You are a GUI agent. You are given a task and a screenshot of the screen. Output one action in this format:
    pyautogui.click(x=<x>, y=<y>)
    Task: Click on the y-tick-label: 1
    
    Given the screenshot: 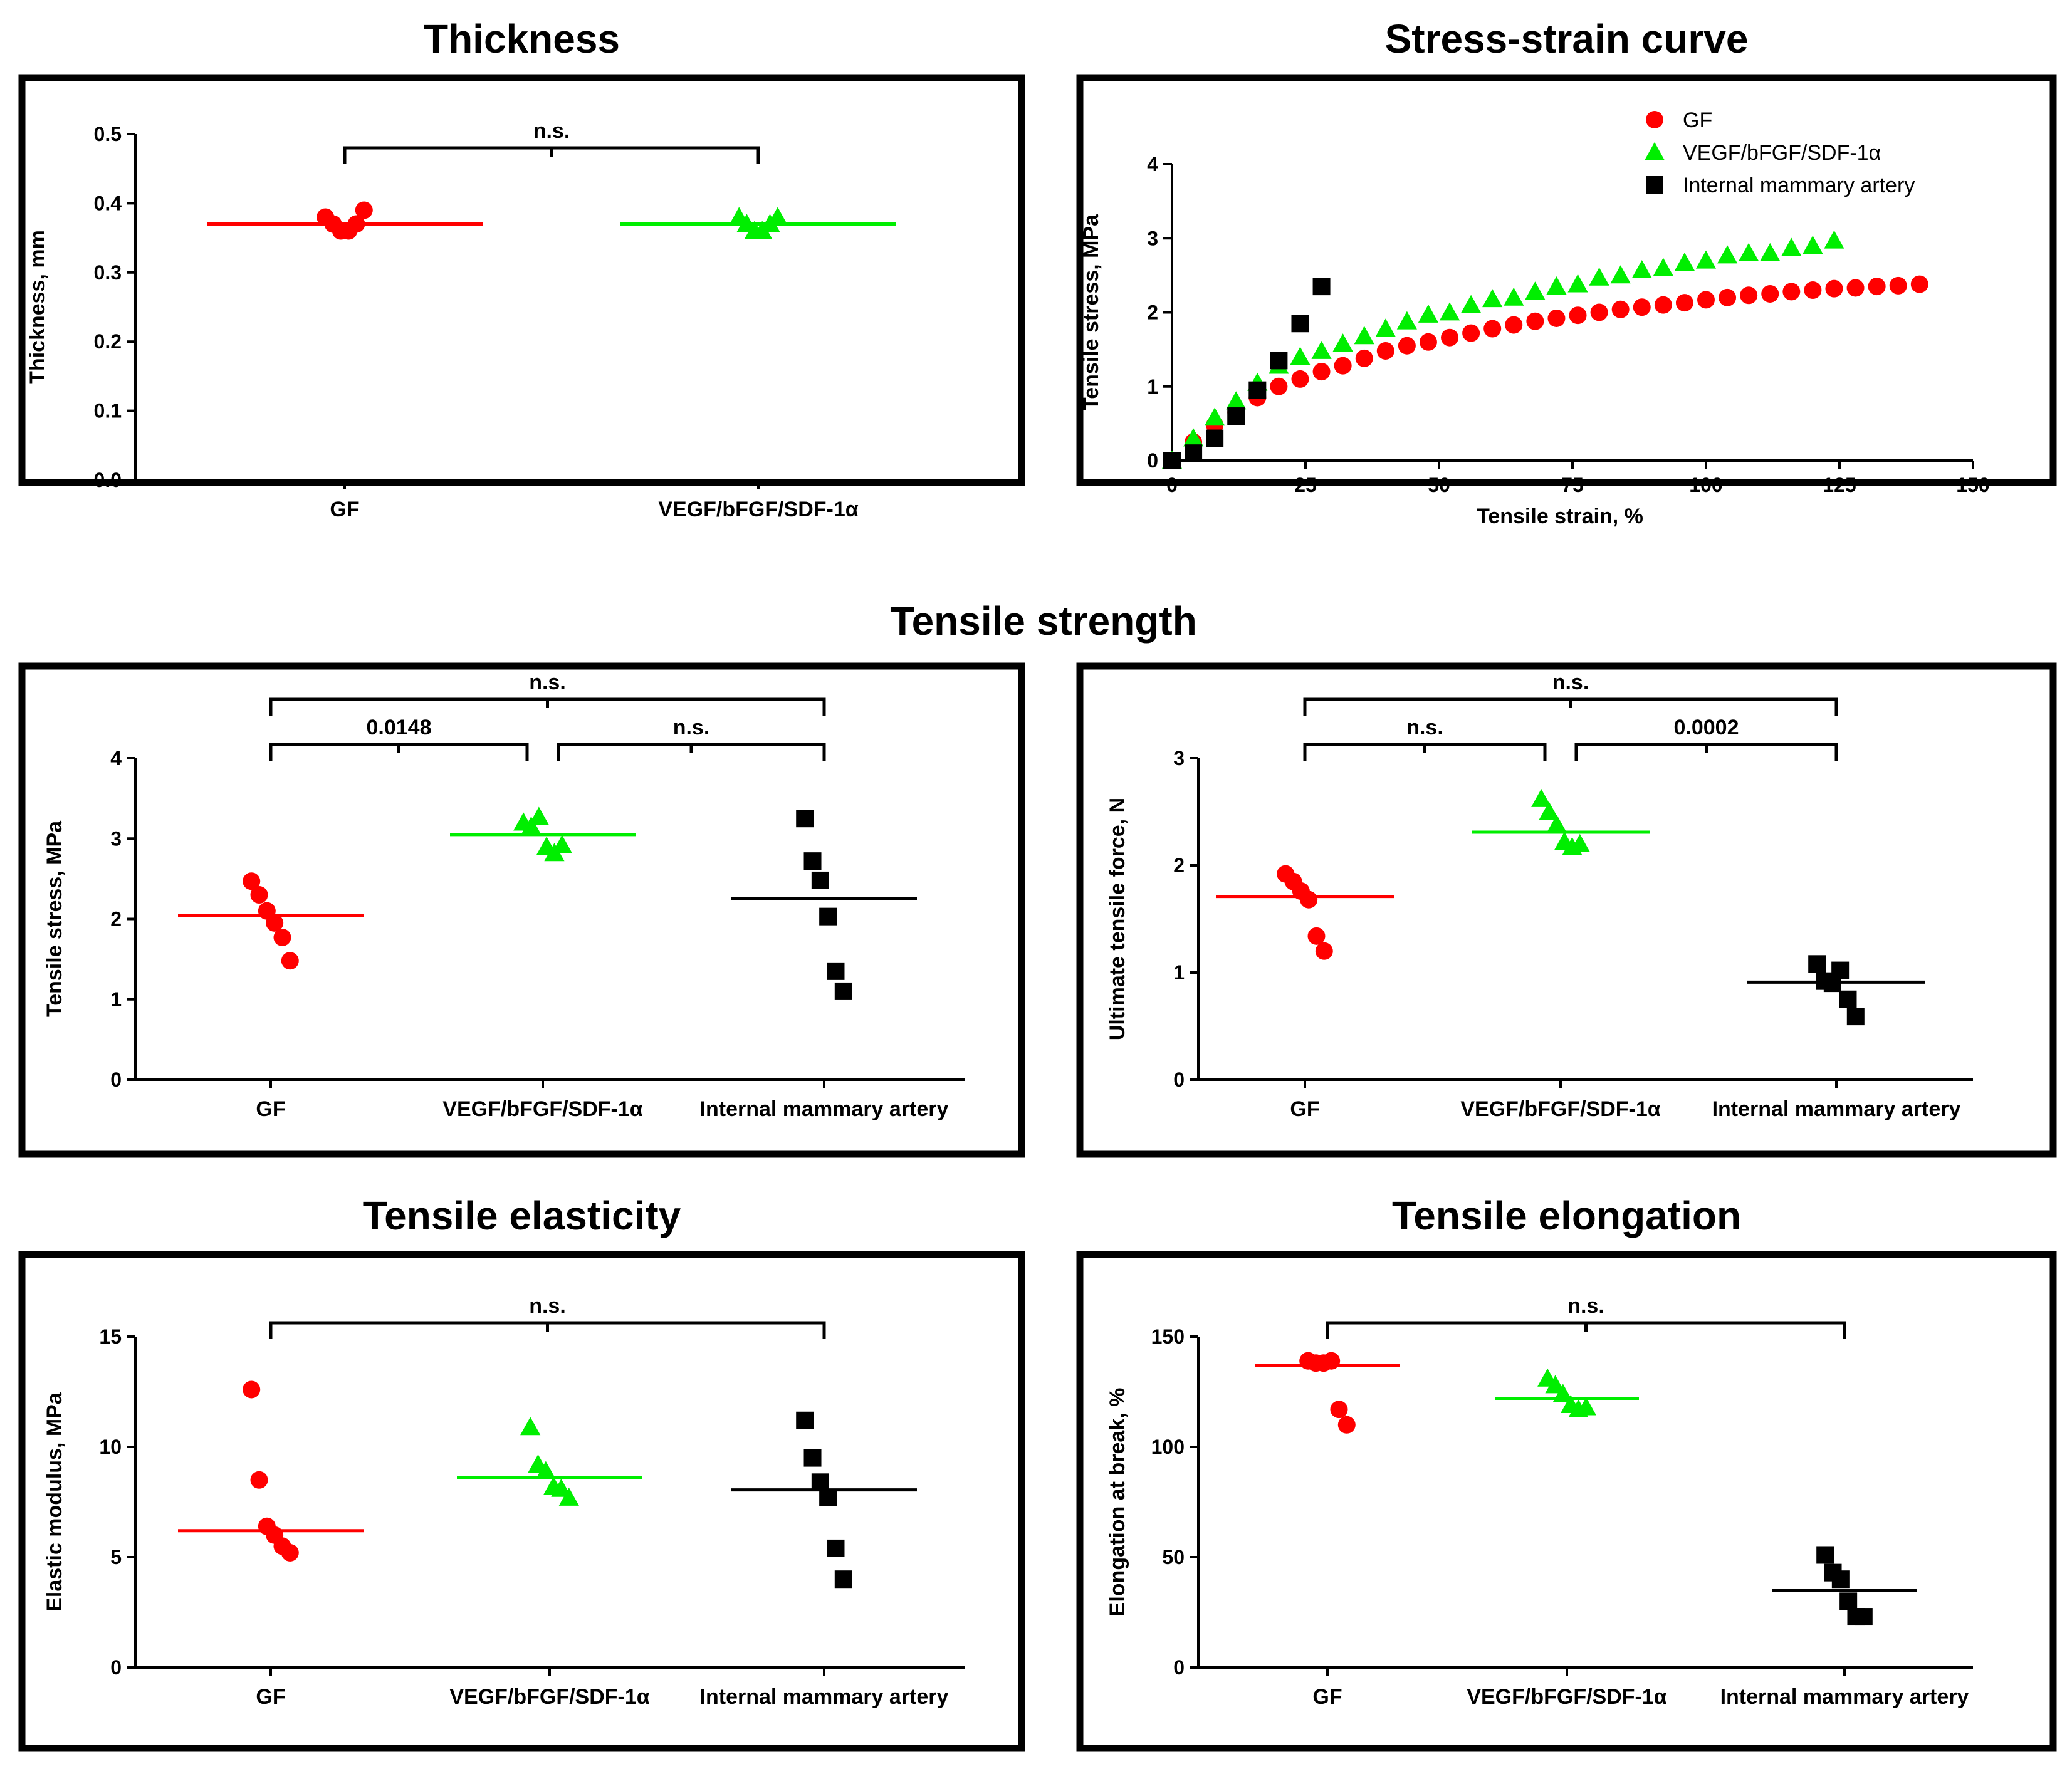 What is the action you would take?
    pyautogui.click(x=1179, y=973)
    